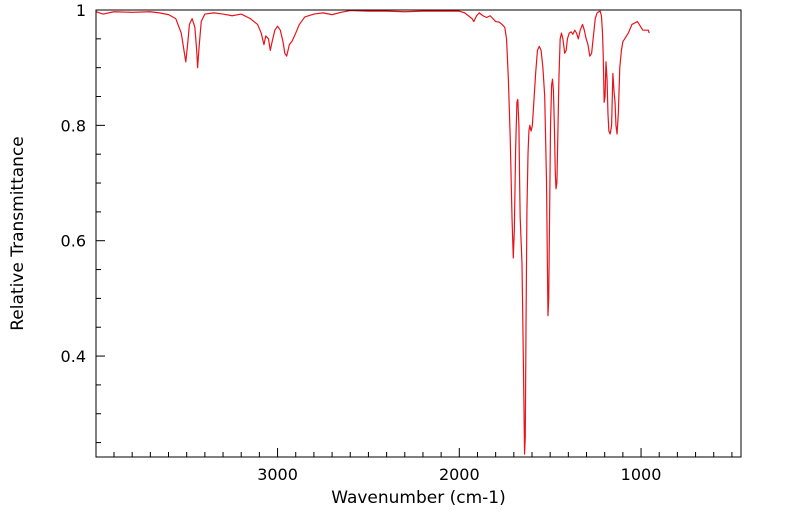 Image resolution: width=799 pixels, height=521 pixels. What do you see at coordinates (73, 241) in the screenshot?
I see `y-tick-label: 0.6` at bounding box center [73, 241].